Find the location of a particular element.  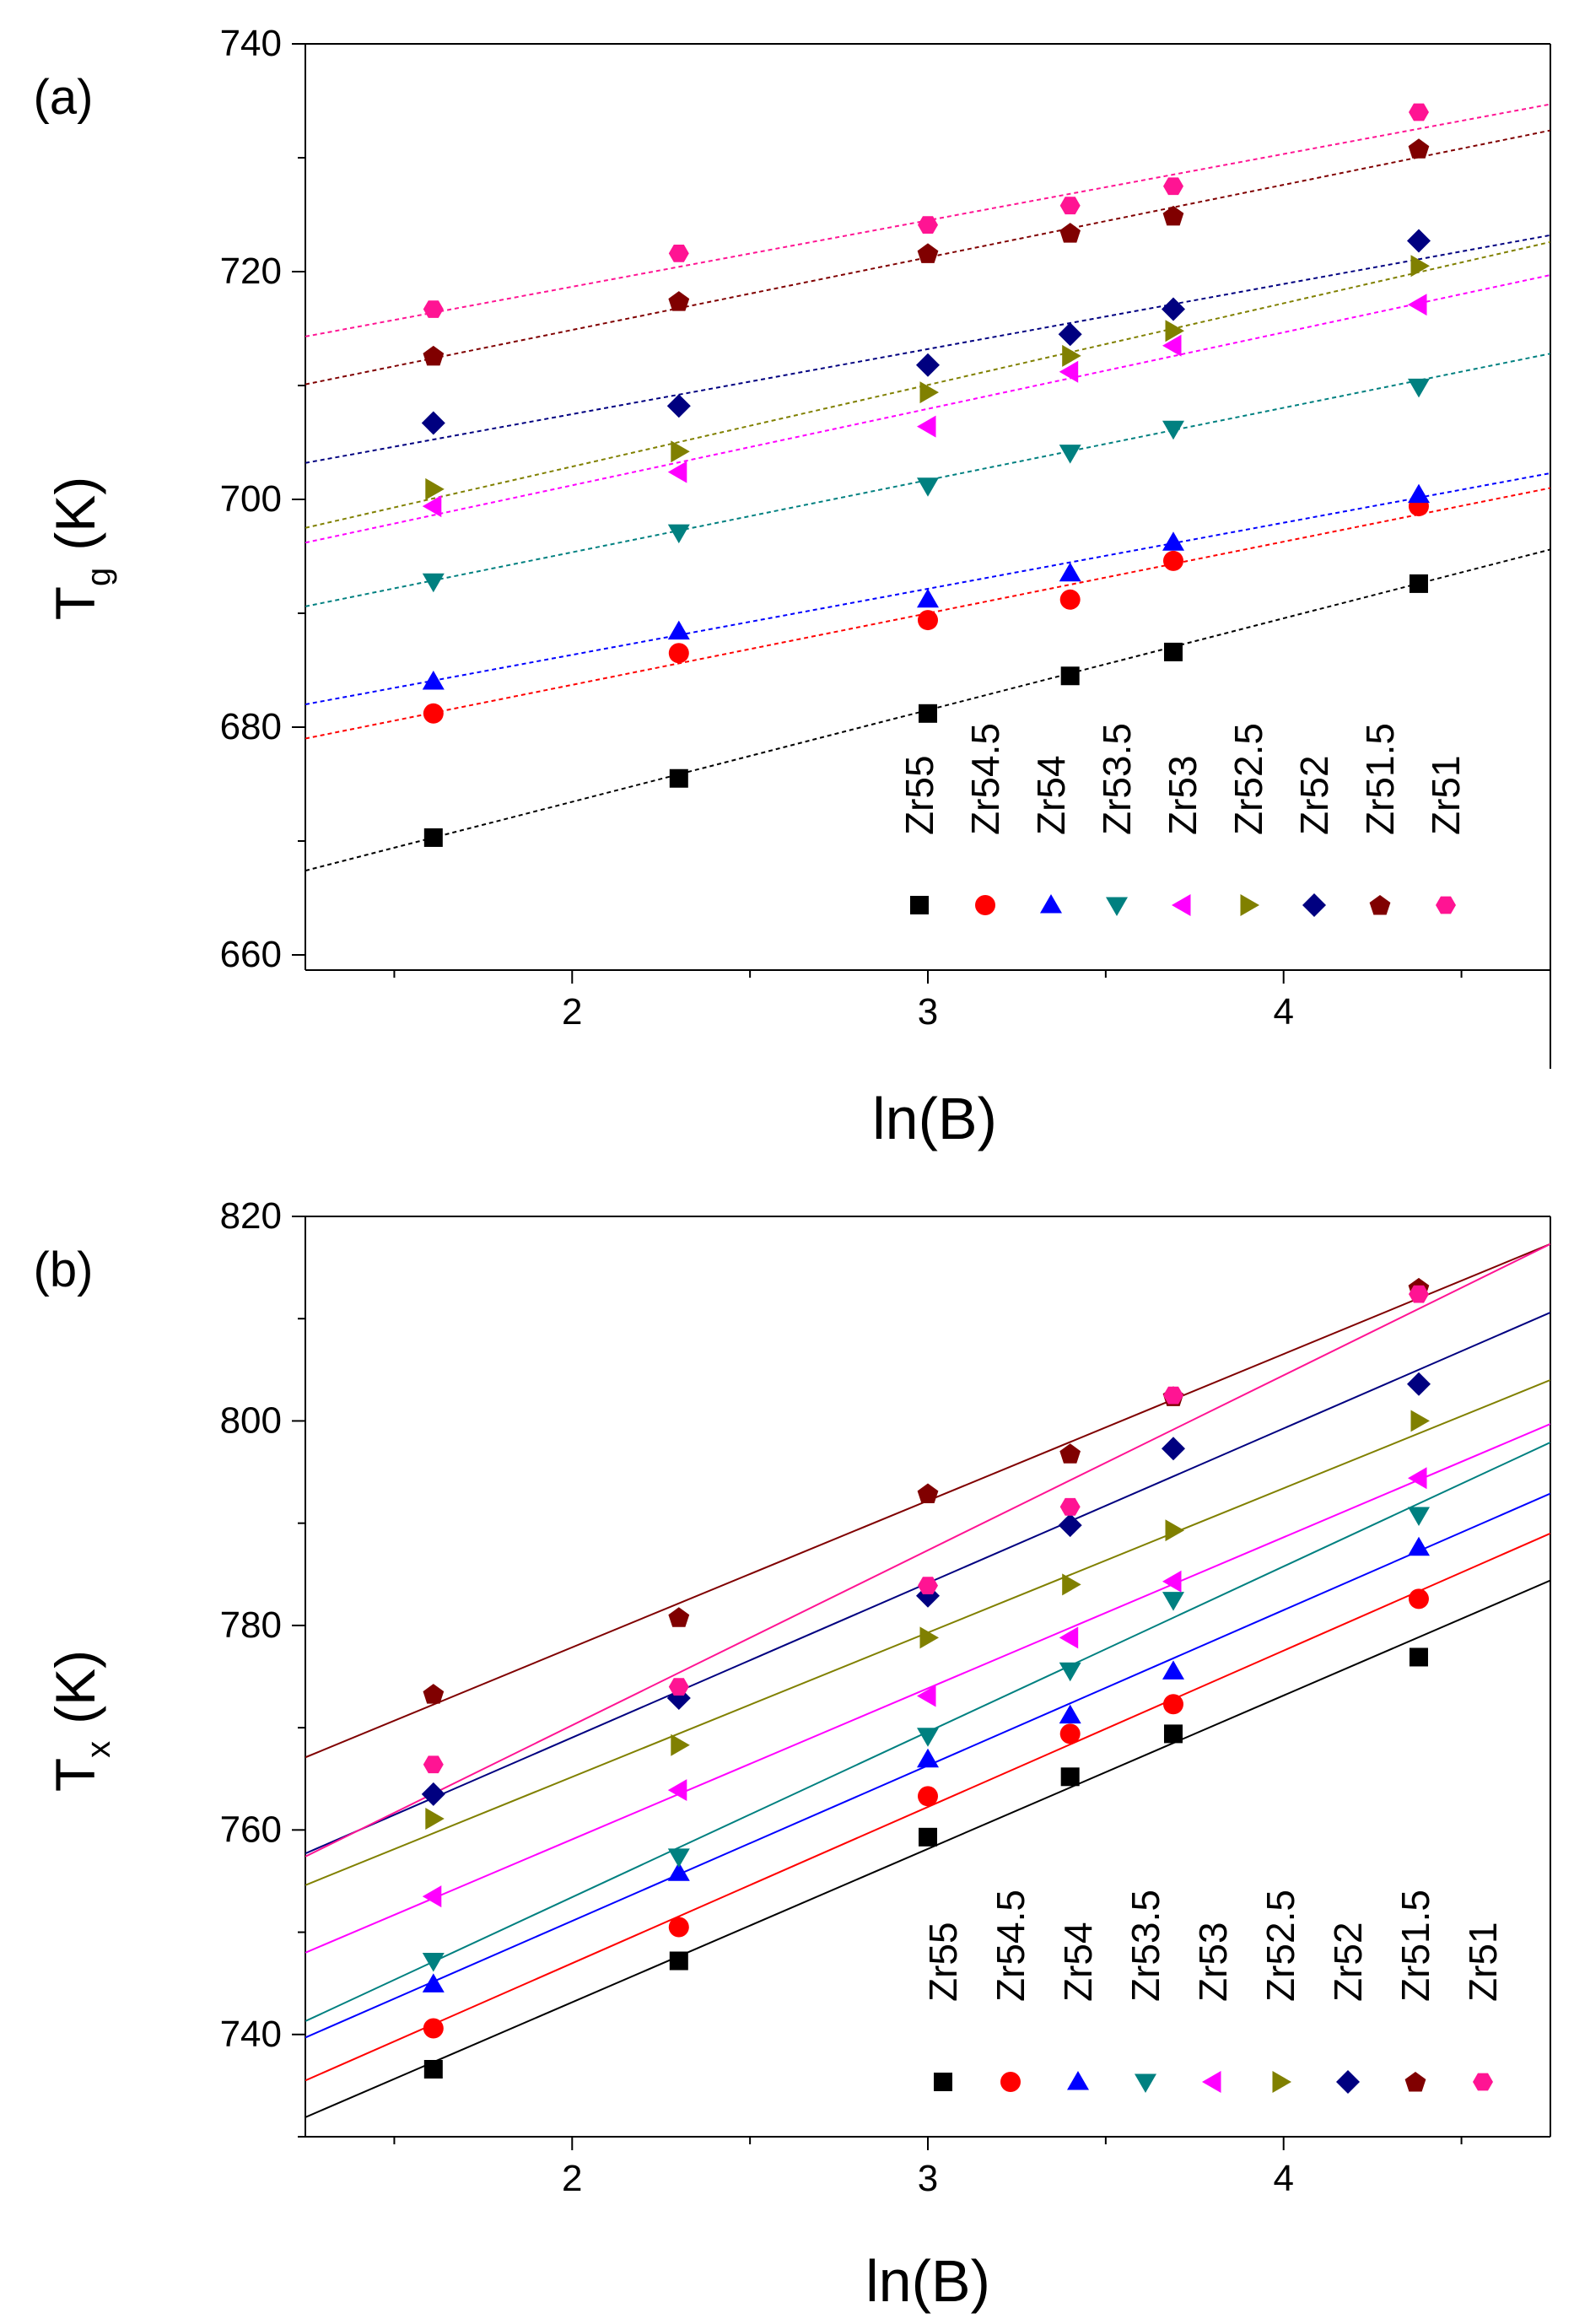

fit-line-zr52 is located at coordinates (928, 349).